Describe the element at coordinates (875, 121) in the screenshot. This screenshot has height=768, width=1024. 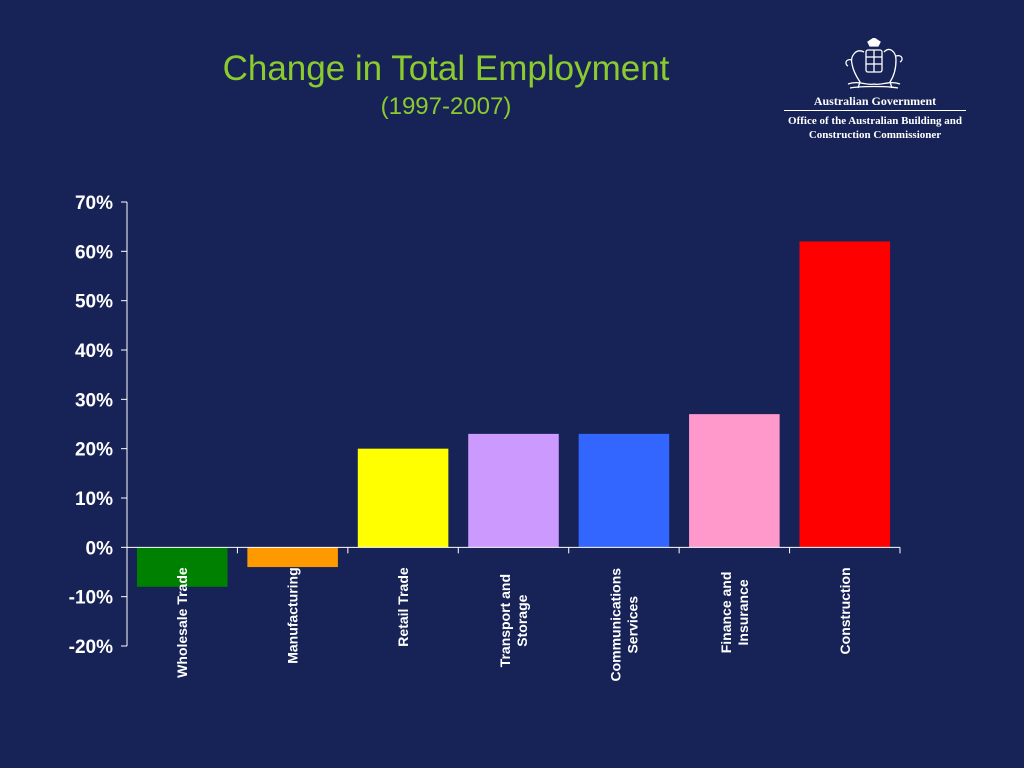
I see `logo-office-text-line1: Office of the Australian Building and` at that location.